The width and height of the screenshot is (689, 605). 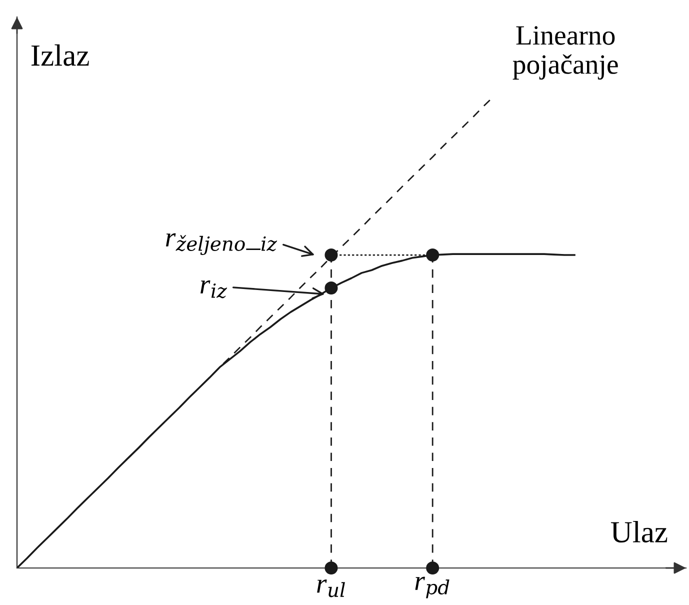 I want to click on x-tick-label: r$_{pd}$, so click(x=432, y=587).